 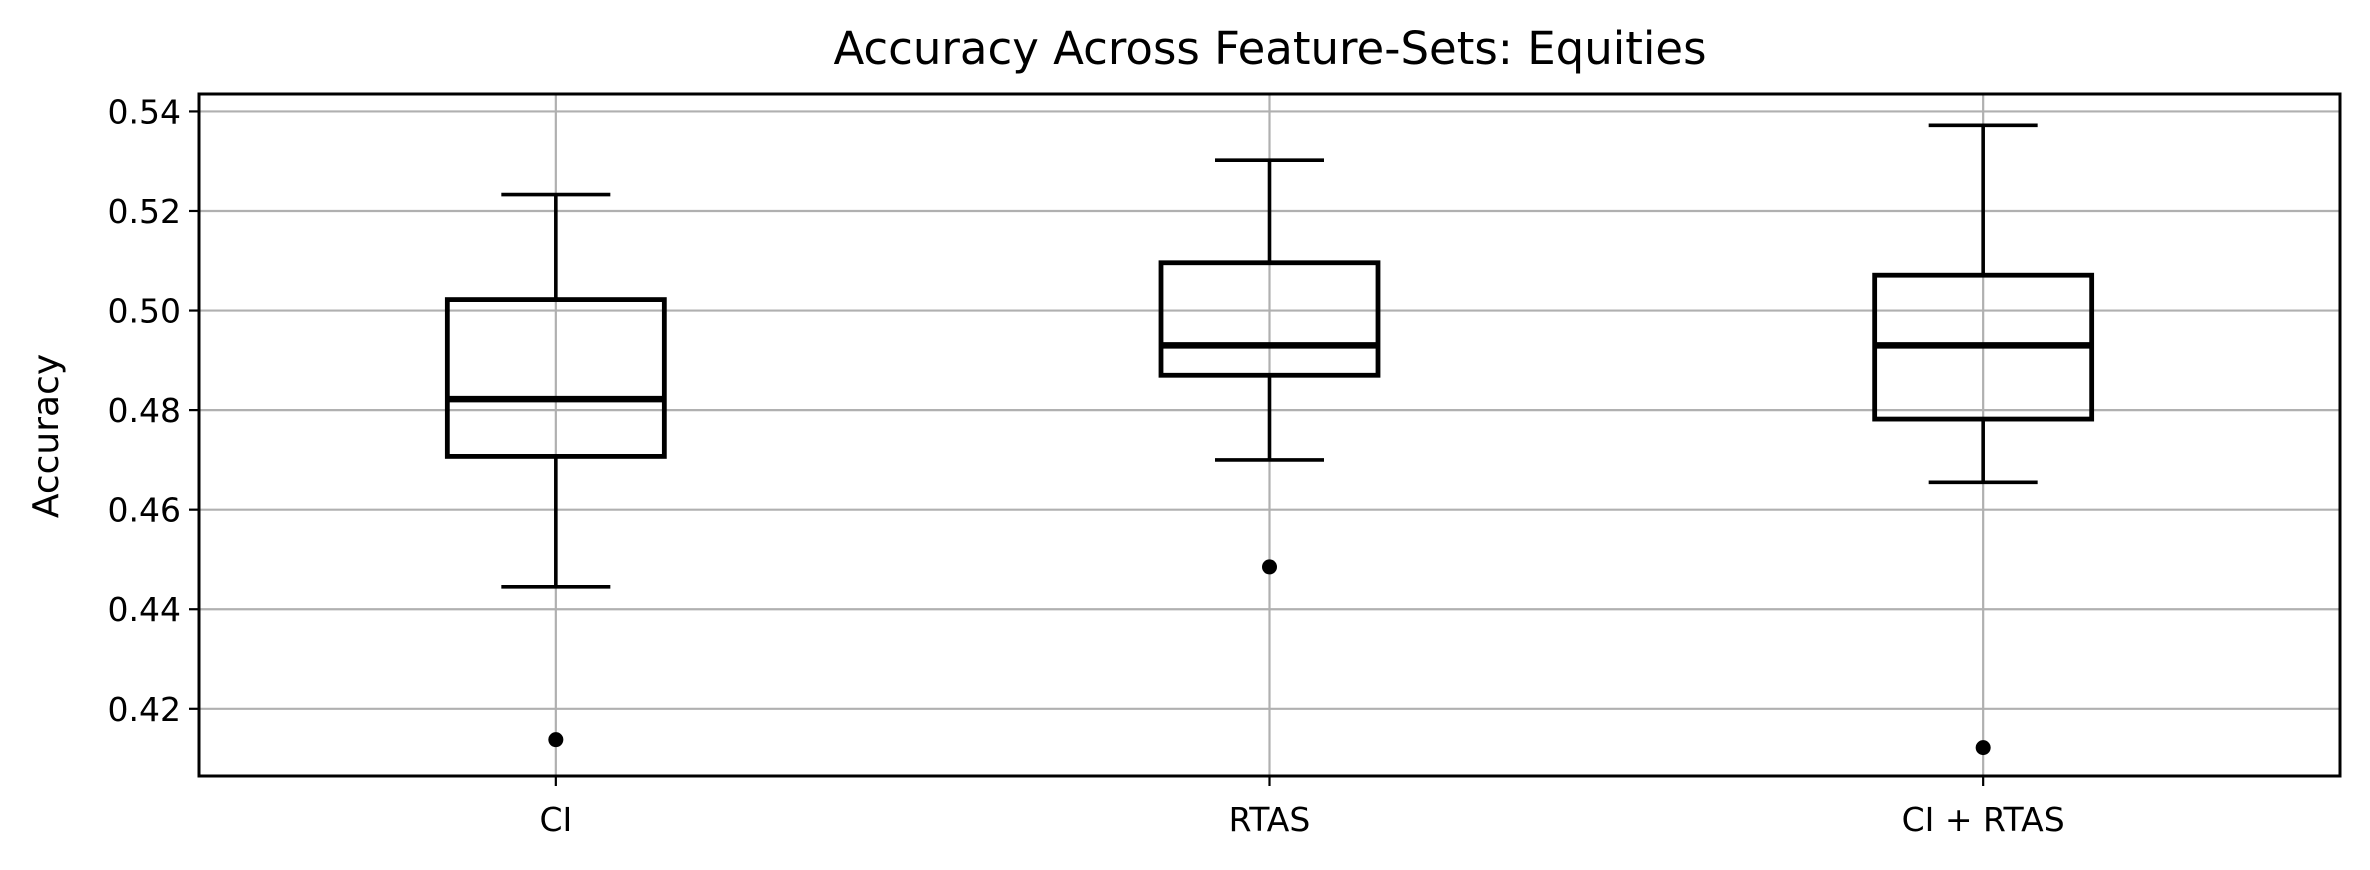 I want to click on x-tick-label: CI, so click(x=555, y=819).